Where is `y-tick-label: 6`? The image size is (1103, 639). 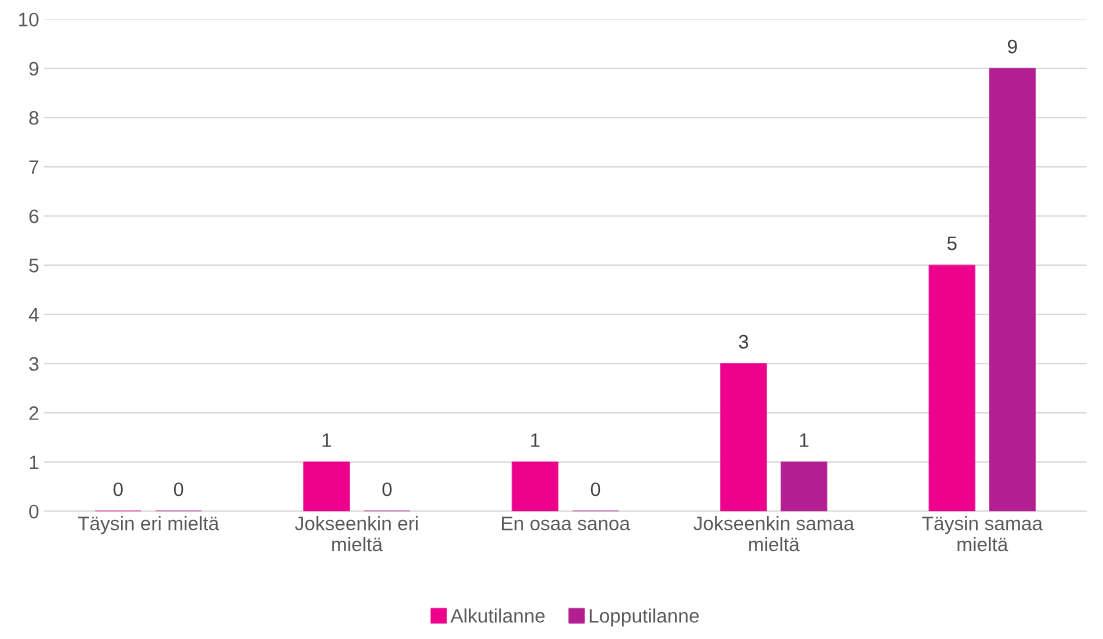
y-tick-label: 6 is located at coordinates (34, 216).